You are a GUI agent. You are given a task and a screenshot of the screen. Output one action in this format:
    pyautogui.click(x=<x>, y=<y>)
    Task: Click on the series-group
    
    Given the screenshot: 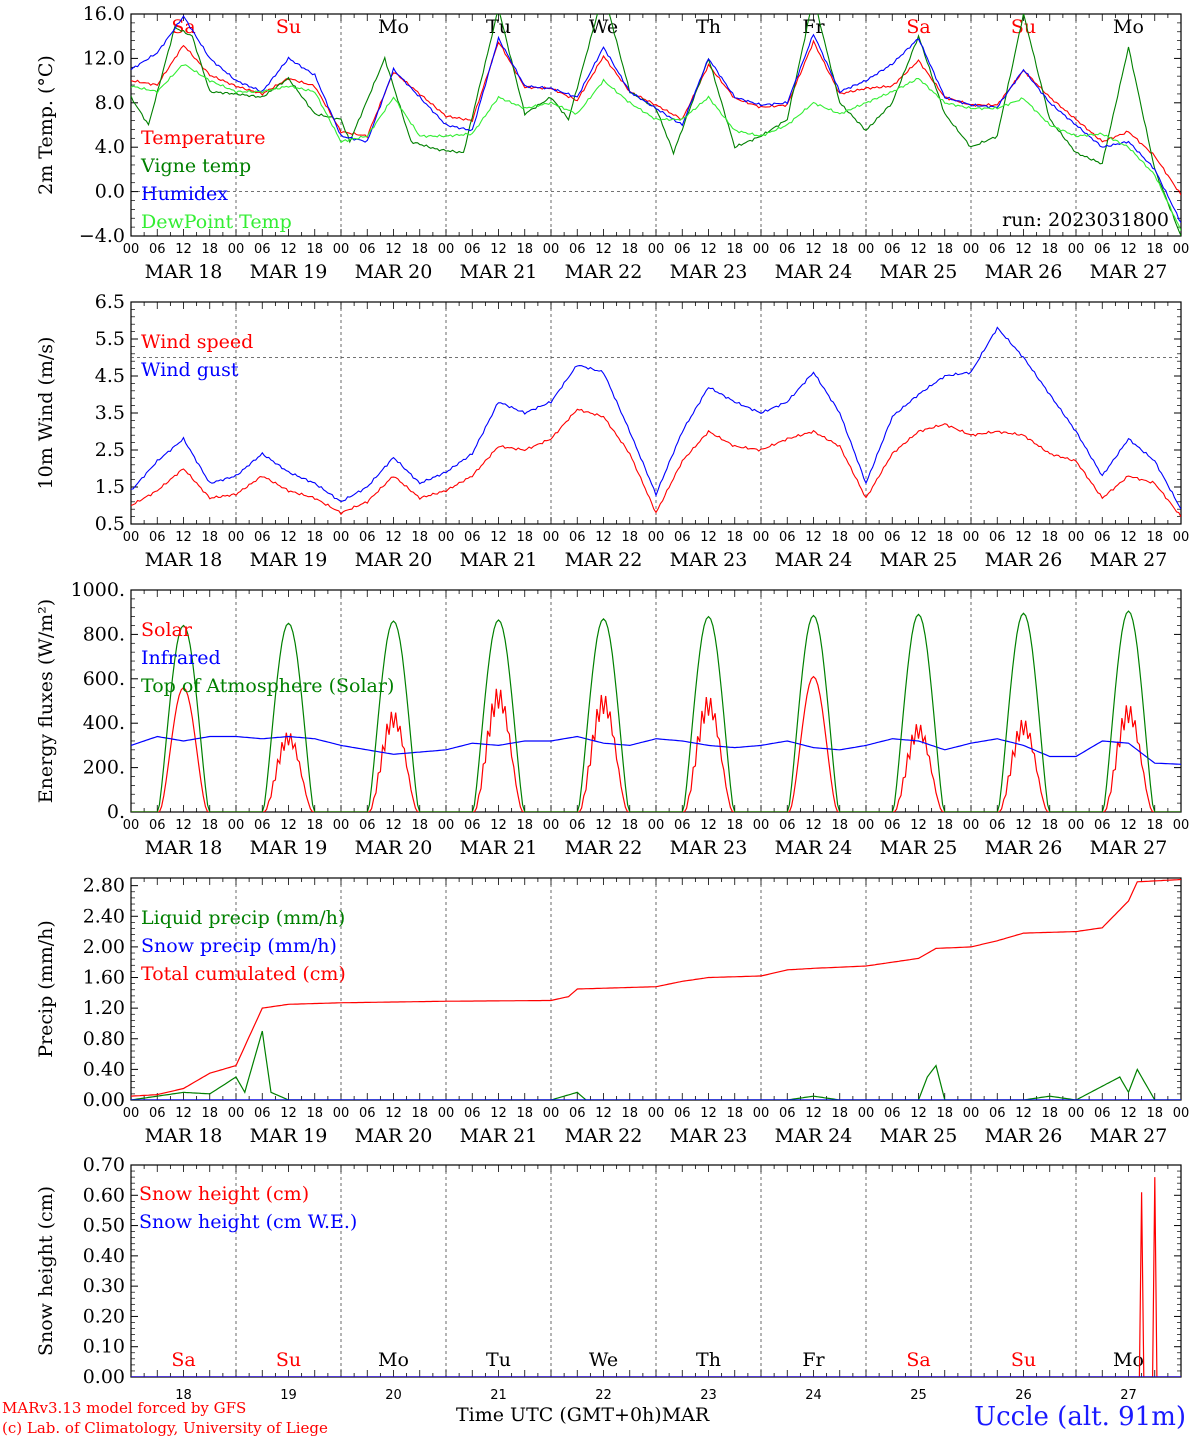 What is the action you would take?
    pyautogui.click(x=656, y=422)
    